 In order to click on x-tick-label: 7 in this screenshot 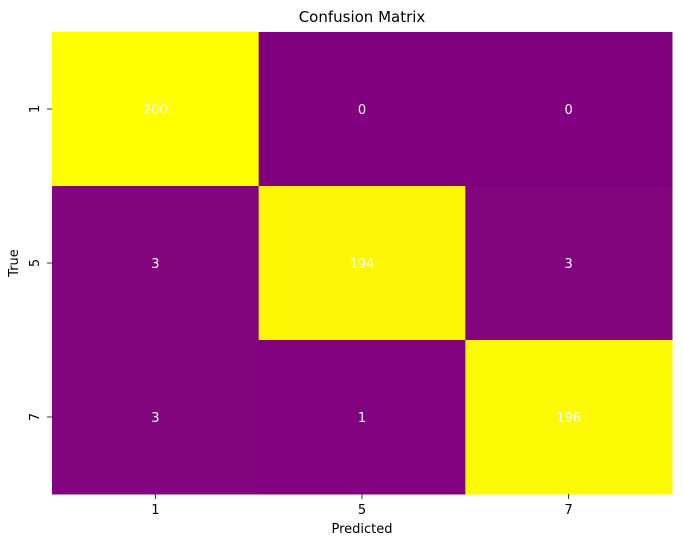, I will do `click(569, 510)`.